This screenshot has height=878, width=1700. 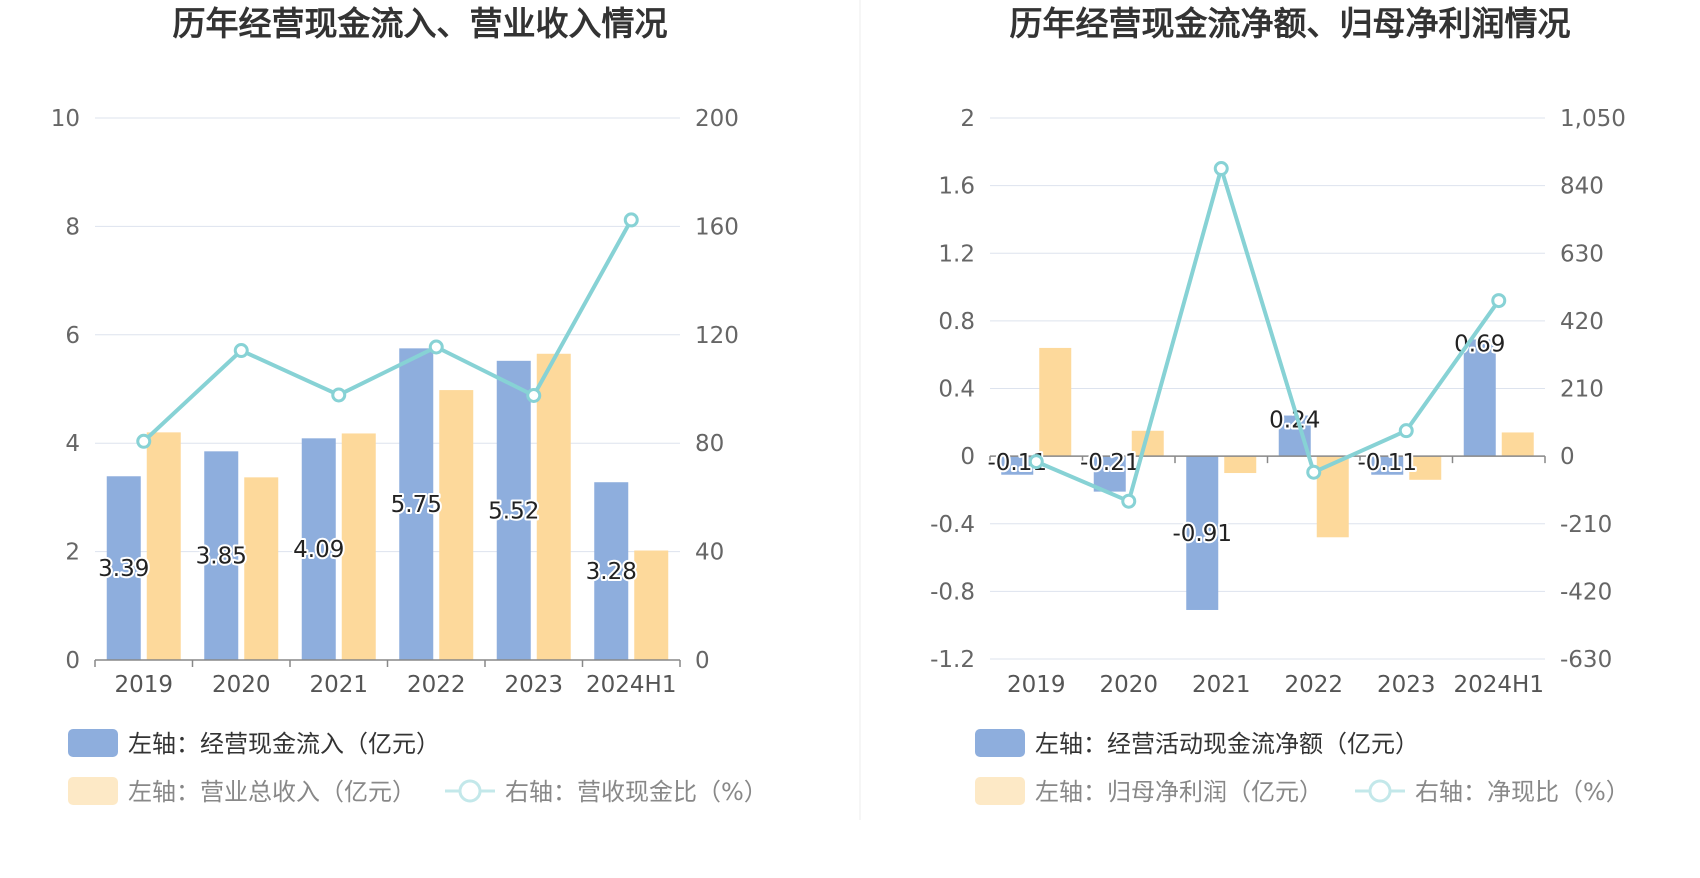 What do you see at coordinates (418, 767) in the screenshot?
I see `chart1-legend: 左轴：经营现金流入（亿元） 左轴：营业总收入（亿元） 右轴：营收现金比（%）` at bounding box center [418, 767].